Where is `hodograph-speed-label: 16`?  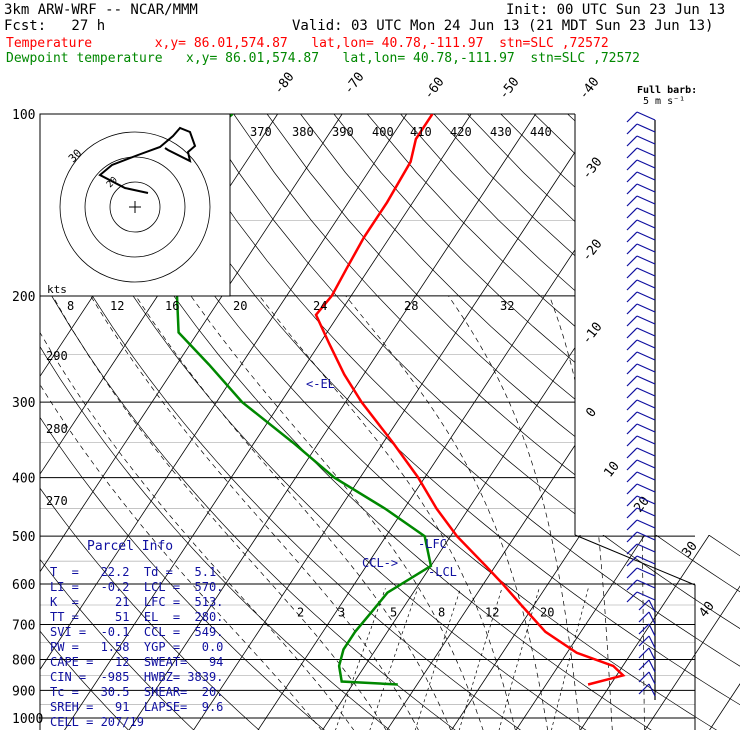
hodograph-speed-label: 16 is located at coordinates (172, 306).